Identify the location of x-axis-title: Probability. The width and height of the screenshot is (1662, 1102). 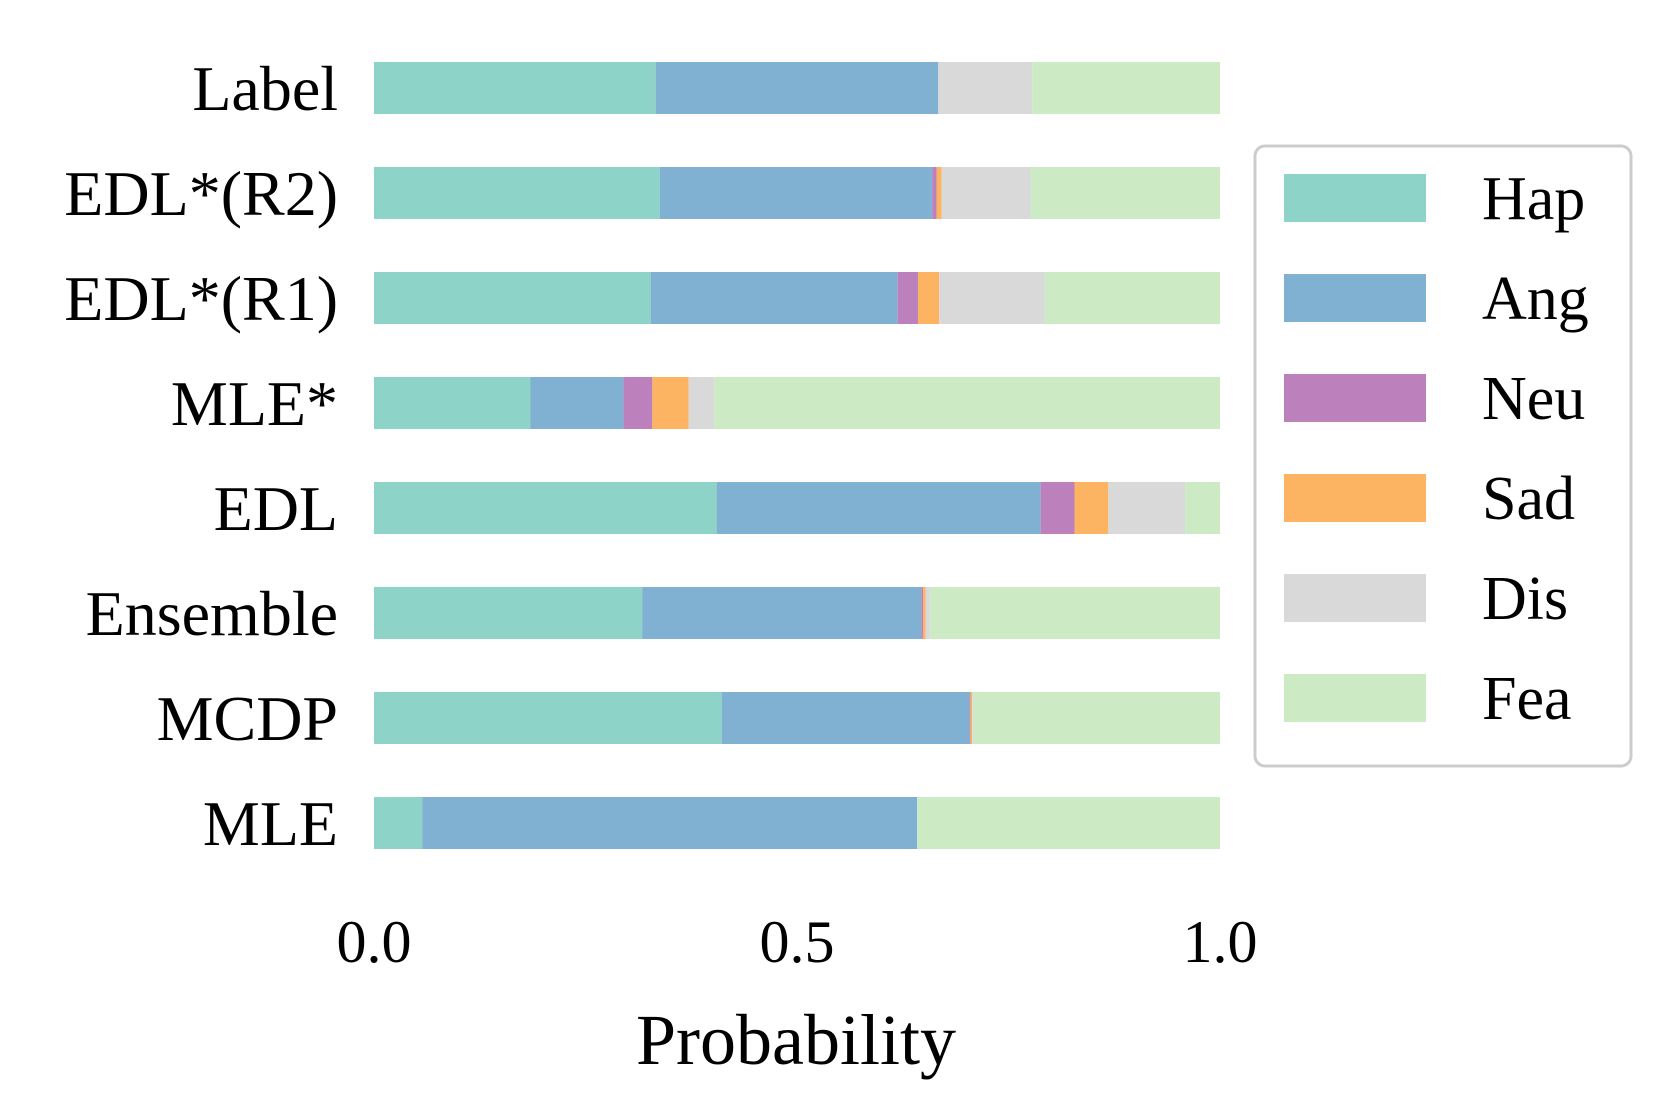
(796, 1040).